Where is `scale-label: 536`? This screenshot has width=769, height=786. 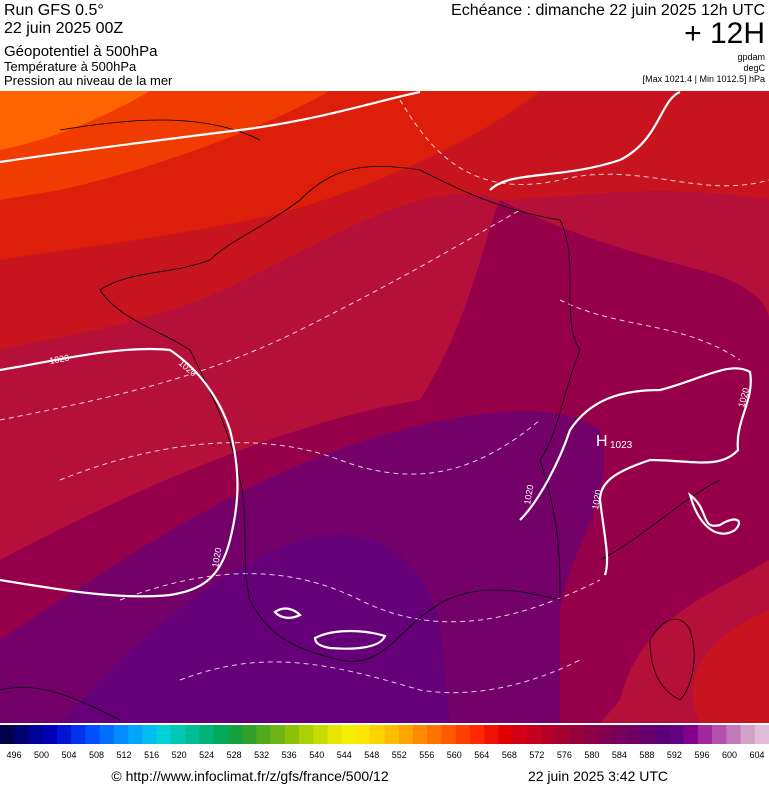
scale-label: 536 is located at coordinates (289, 755).